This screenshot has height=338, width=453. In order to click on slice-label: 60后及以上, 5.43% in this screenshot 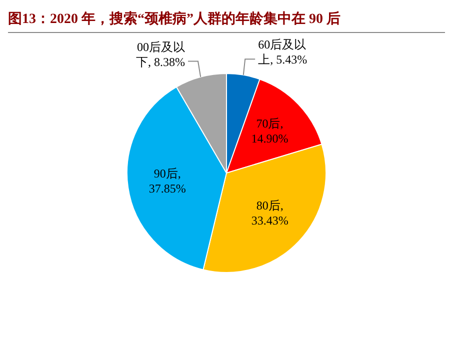, I will do `click(283, 52)`.